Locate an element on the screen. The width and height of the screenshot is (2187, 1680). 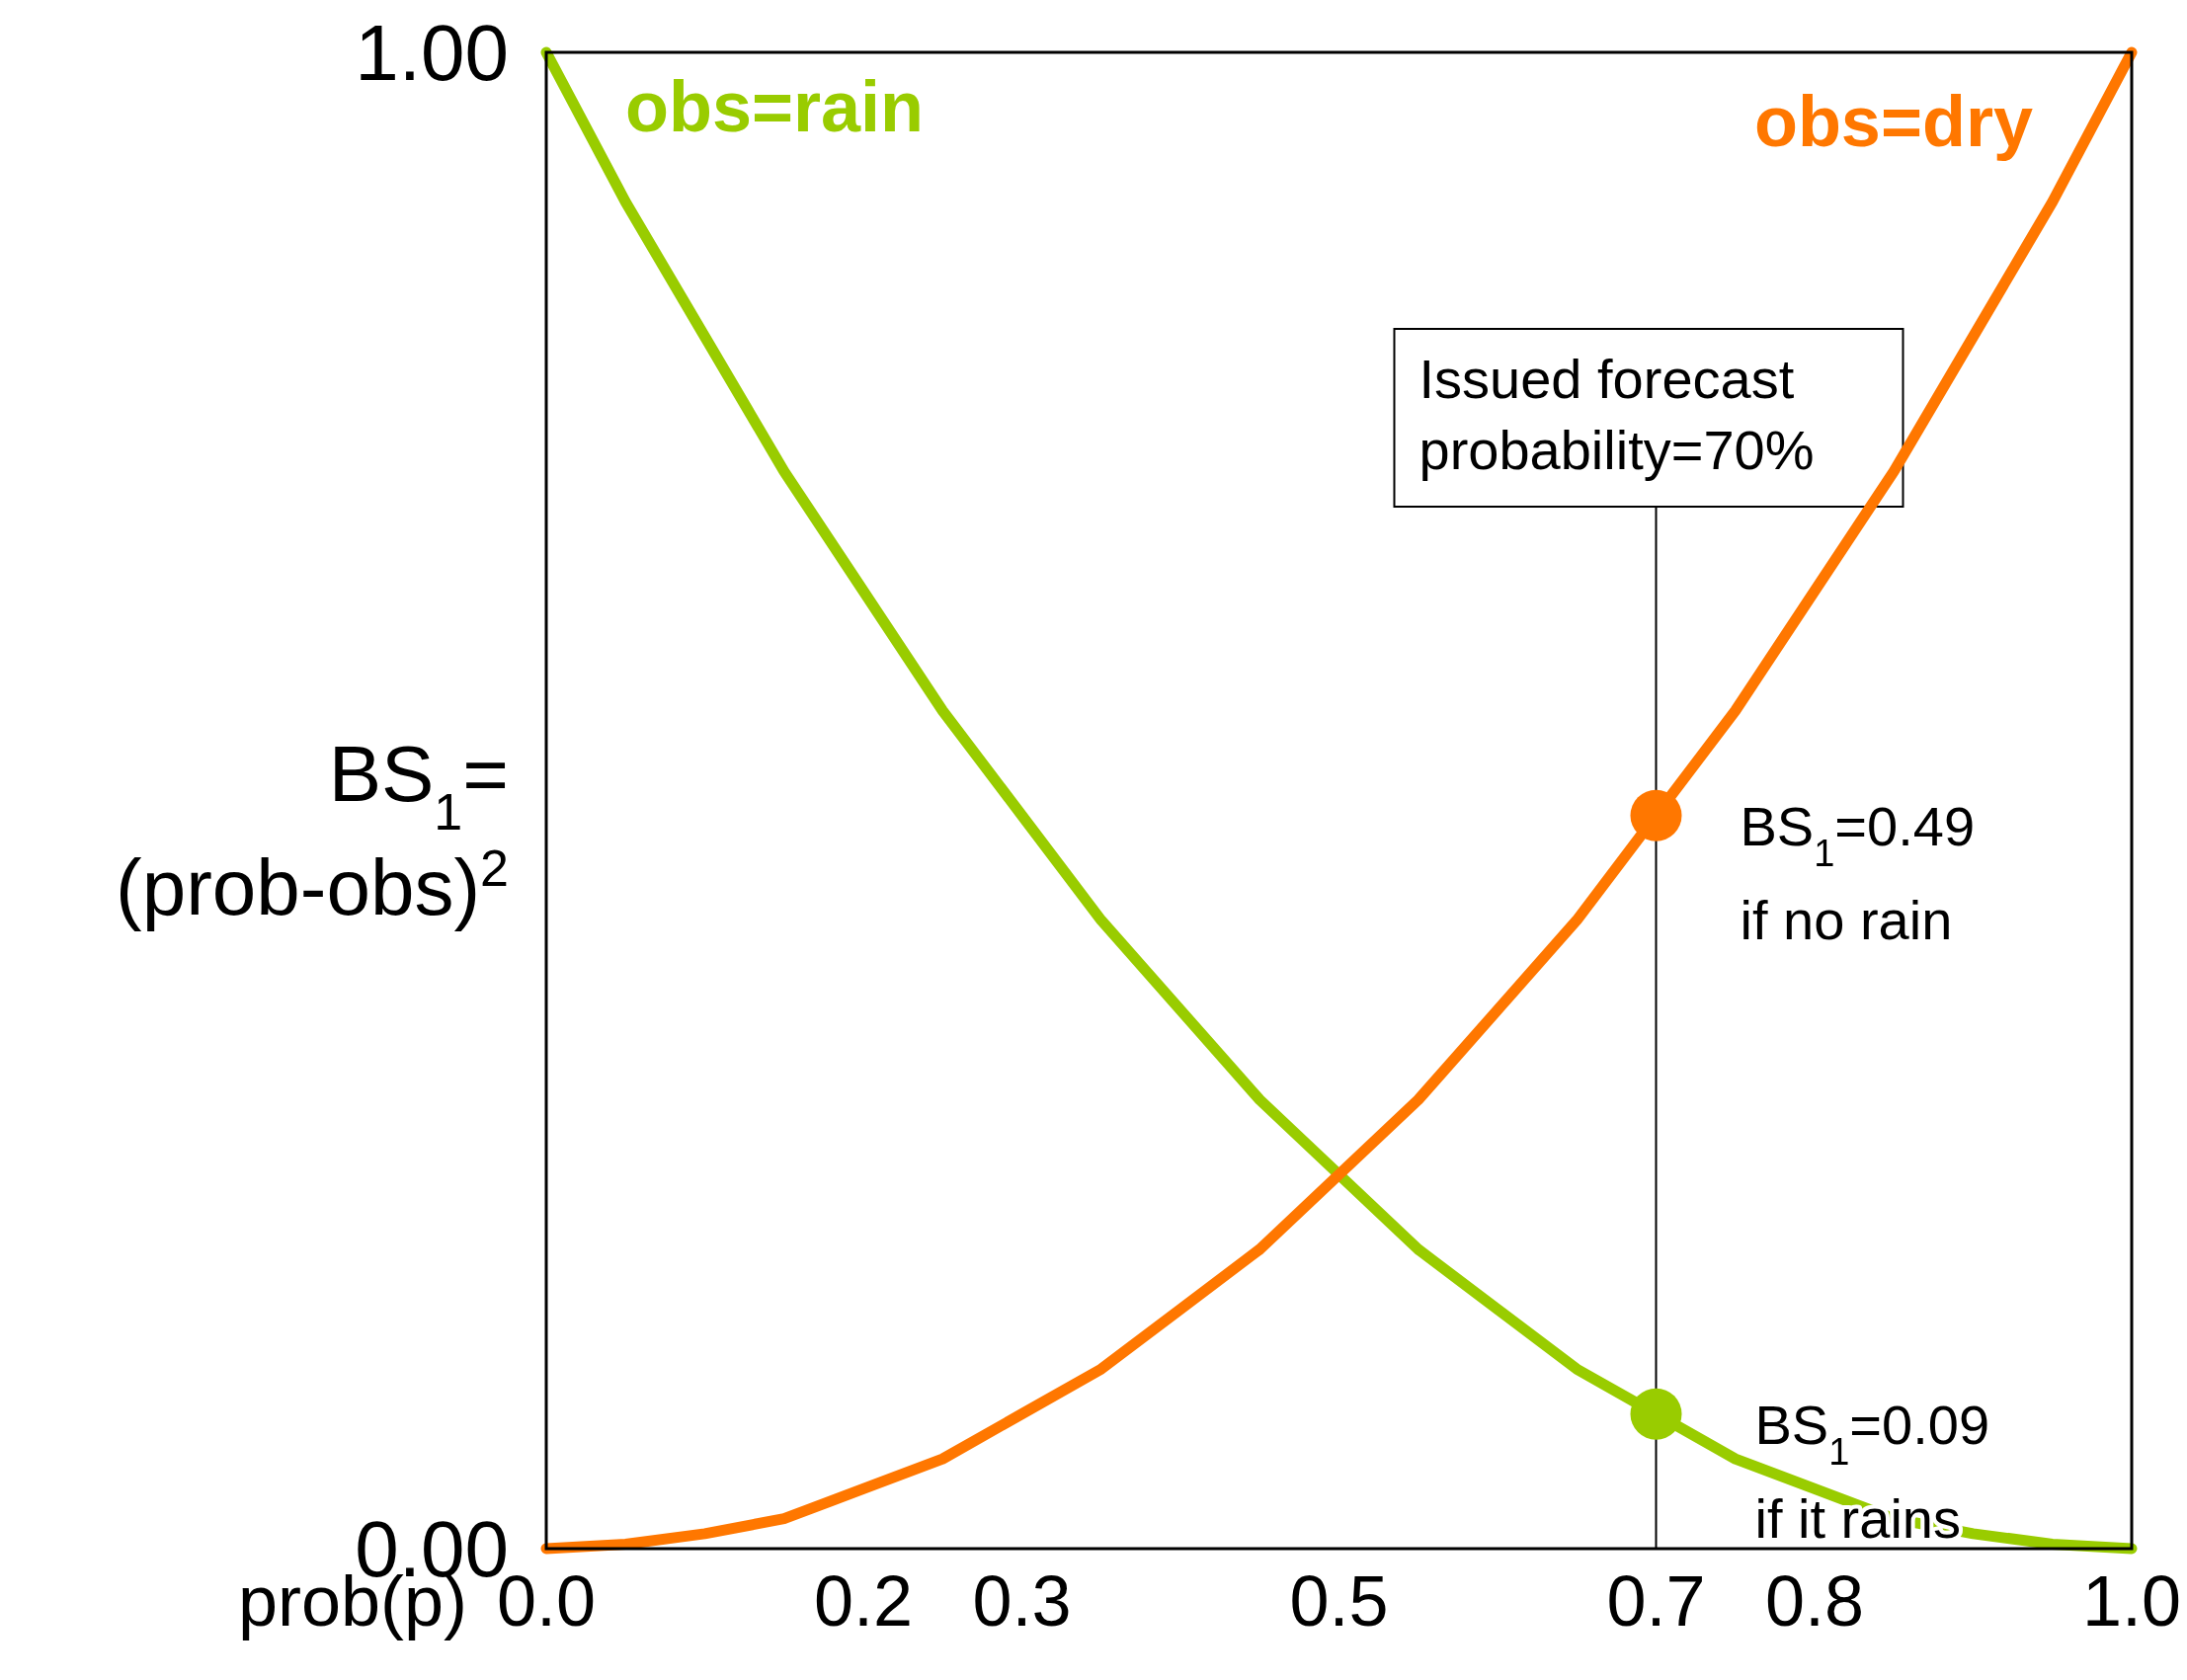
series-label: obs=dry is located at coordinates (1893, 121).